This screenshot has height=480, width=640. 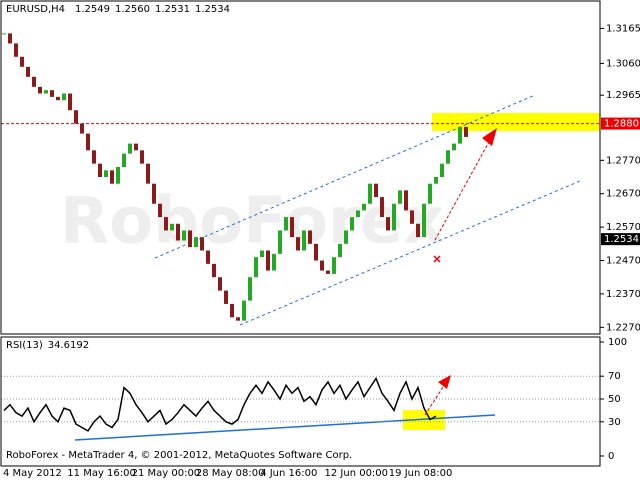 I want to click on rsi-value: 34.6192, so click(x=68, y=345).